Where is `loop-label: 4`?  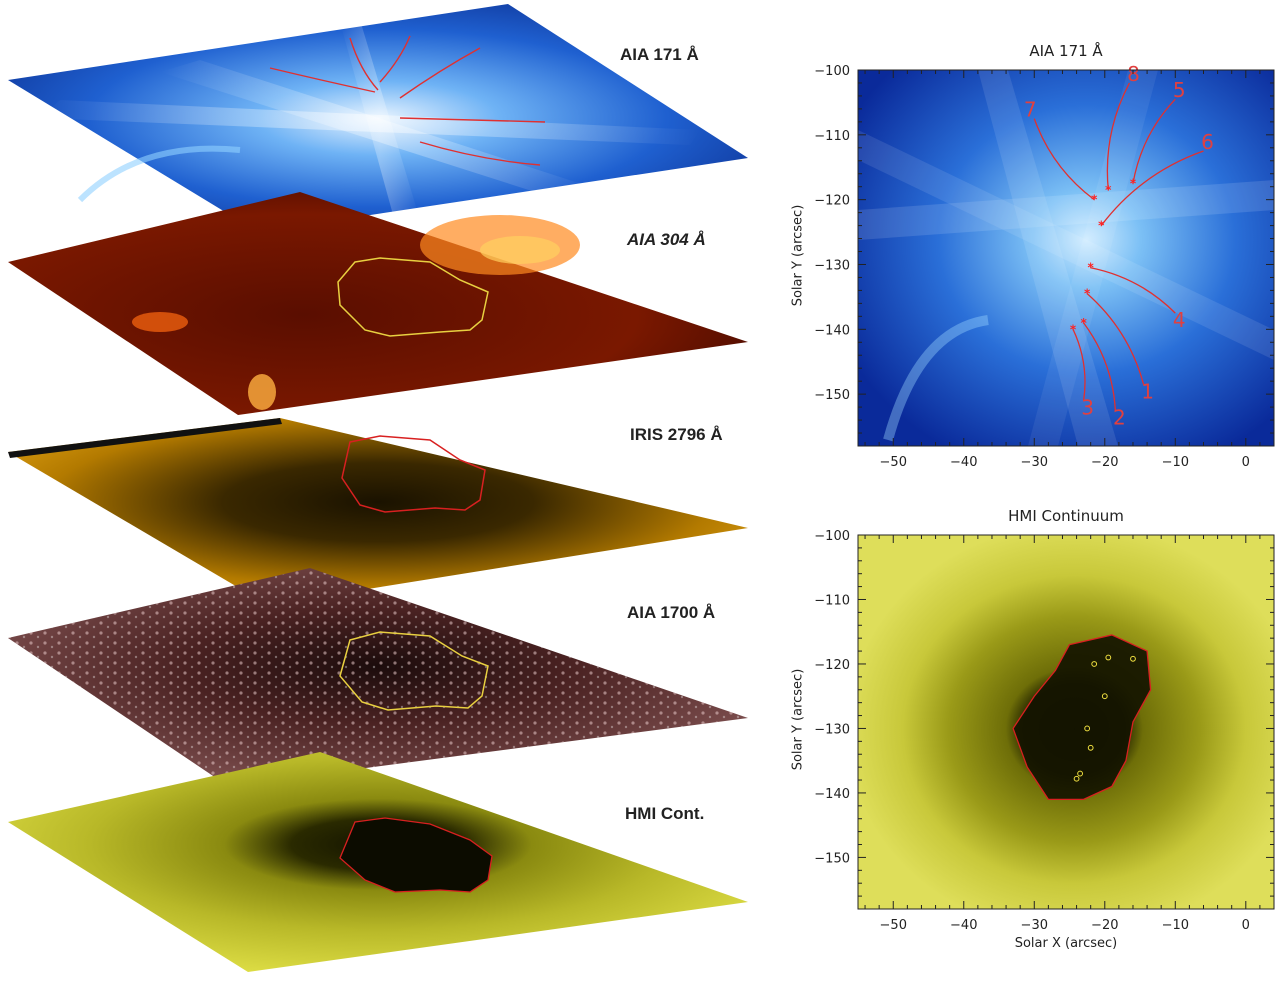
loop-label: 4 is located at coordinates (1179, 320).